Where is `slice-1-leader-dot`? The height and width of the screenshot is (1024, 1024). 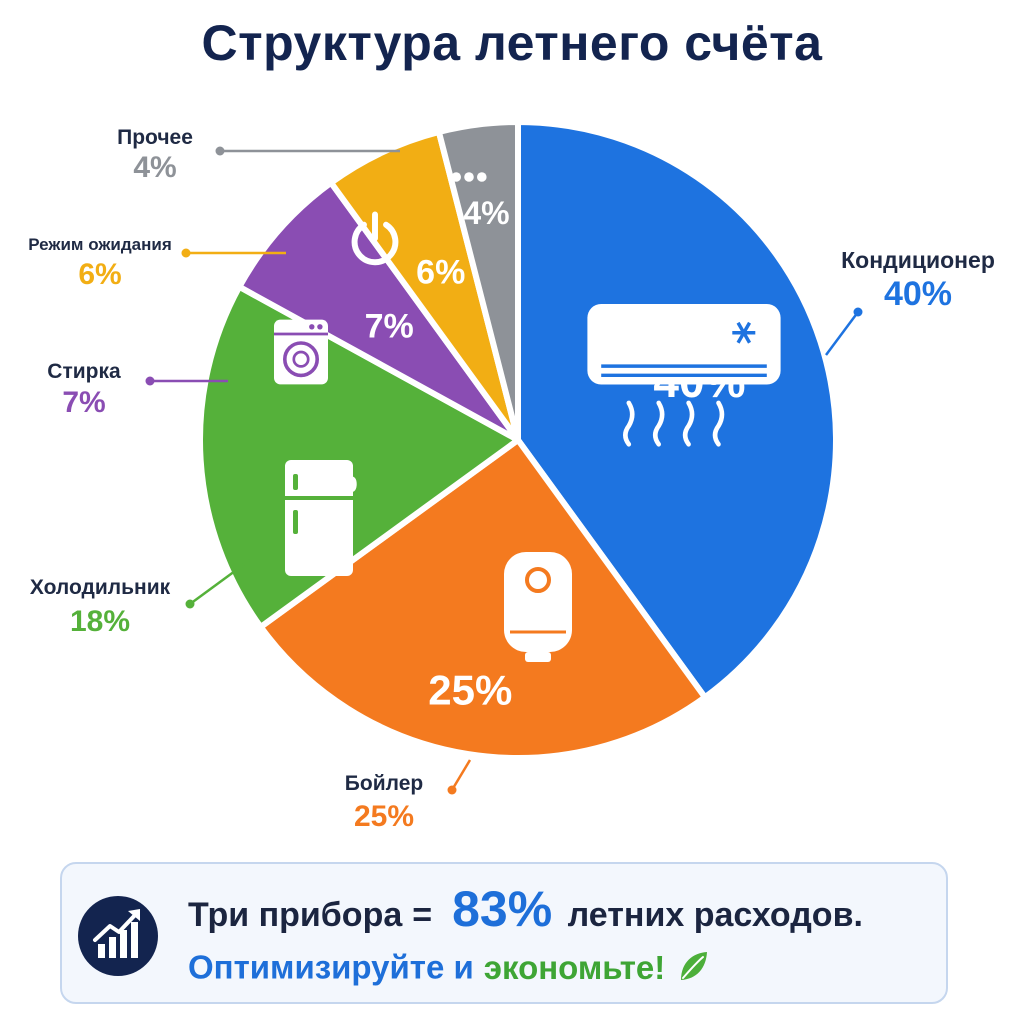 slice-1-leader-dot is located at coordinates (858, 312).